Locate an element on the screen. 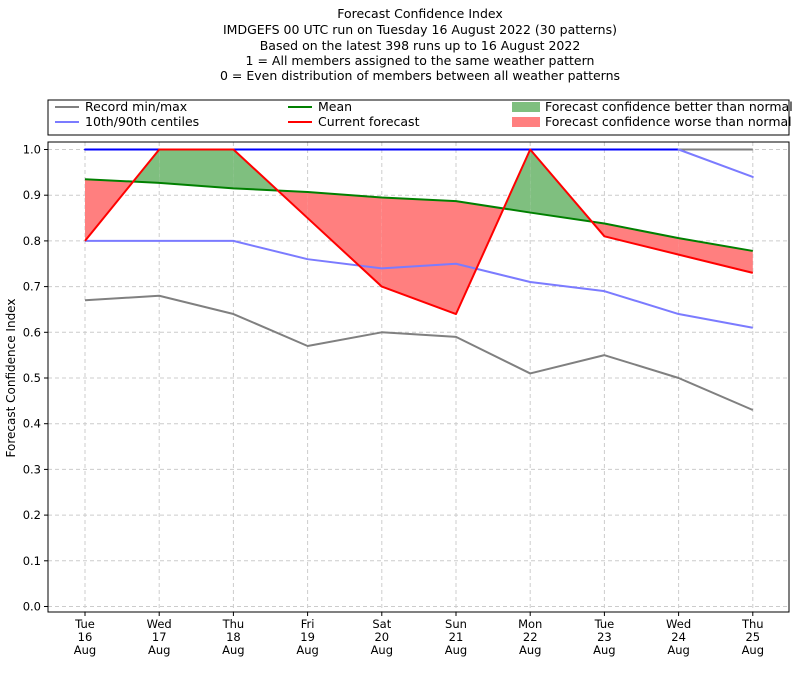 This screenshot has height=676, width=800. x-tick-label: 22 is located at coordinates (530, 637).